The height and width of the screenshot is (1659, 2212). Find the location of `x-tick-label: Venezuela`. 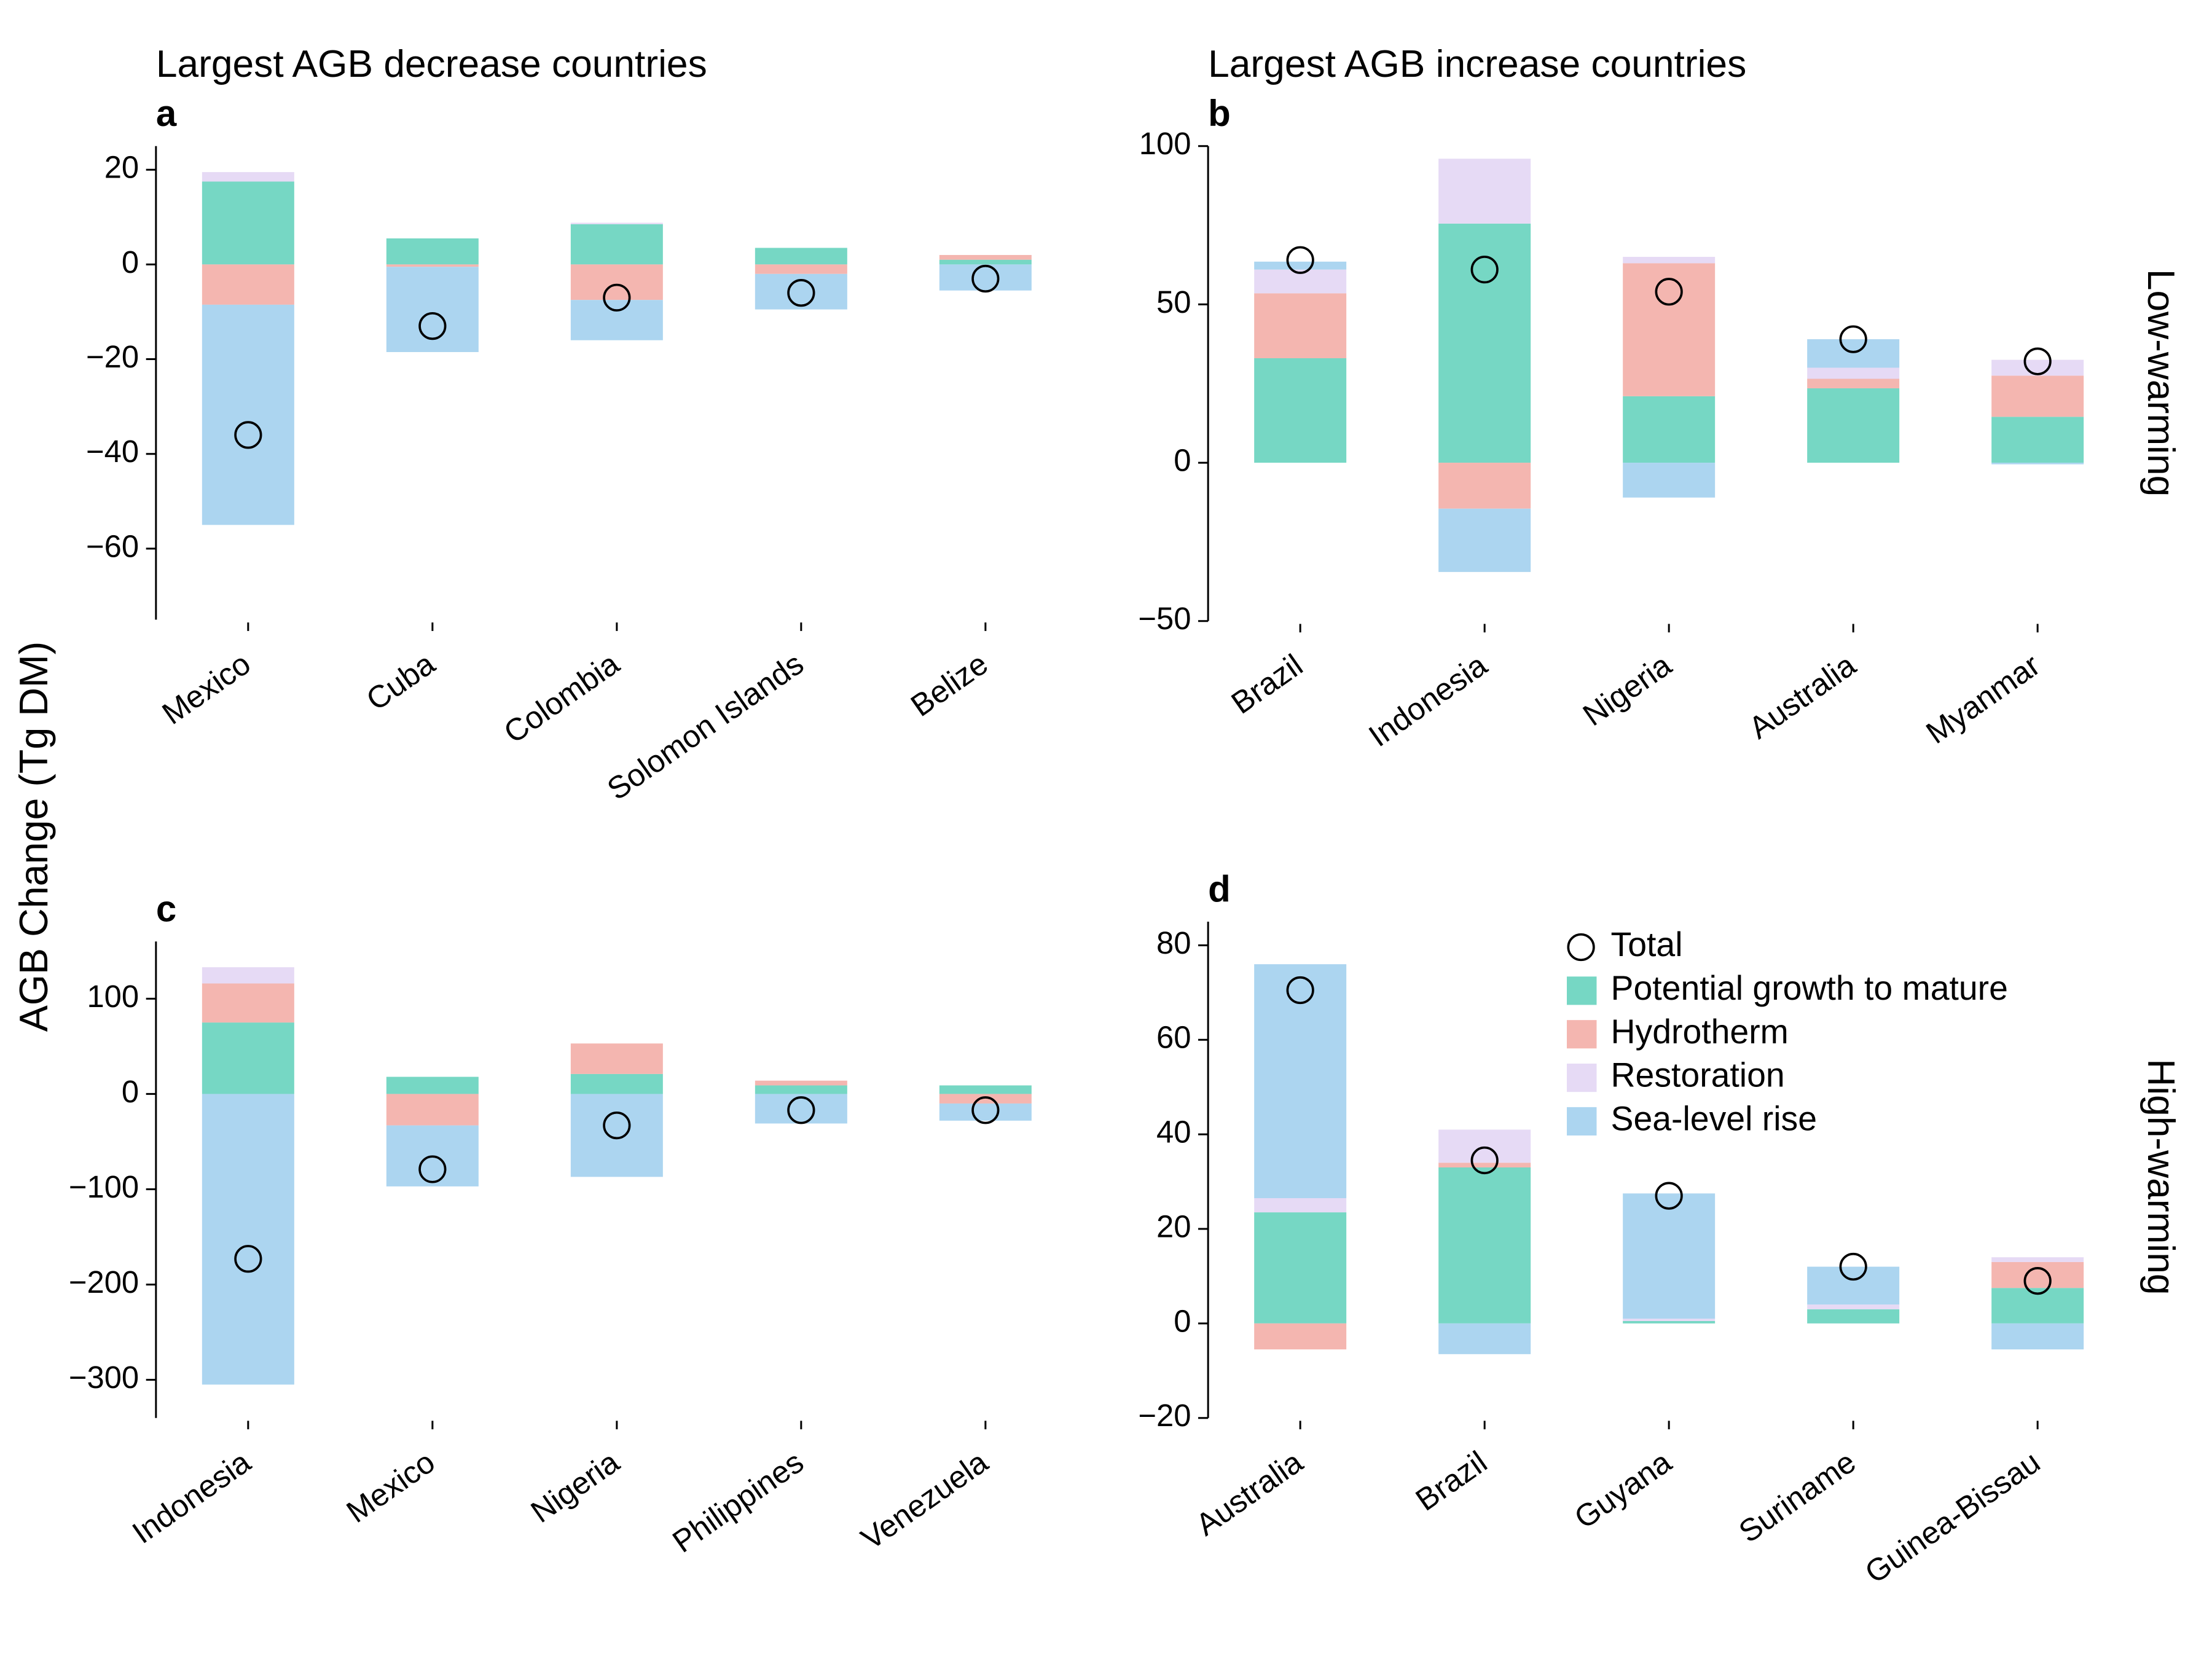

x-tick-label: Venezuela is located at coordinates (925, 1500).